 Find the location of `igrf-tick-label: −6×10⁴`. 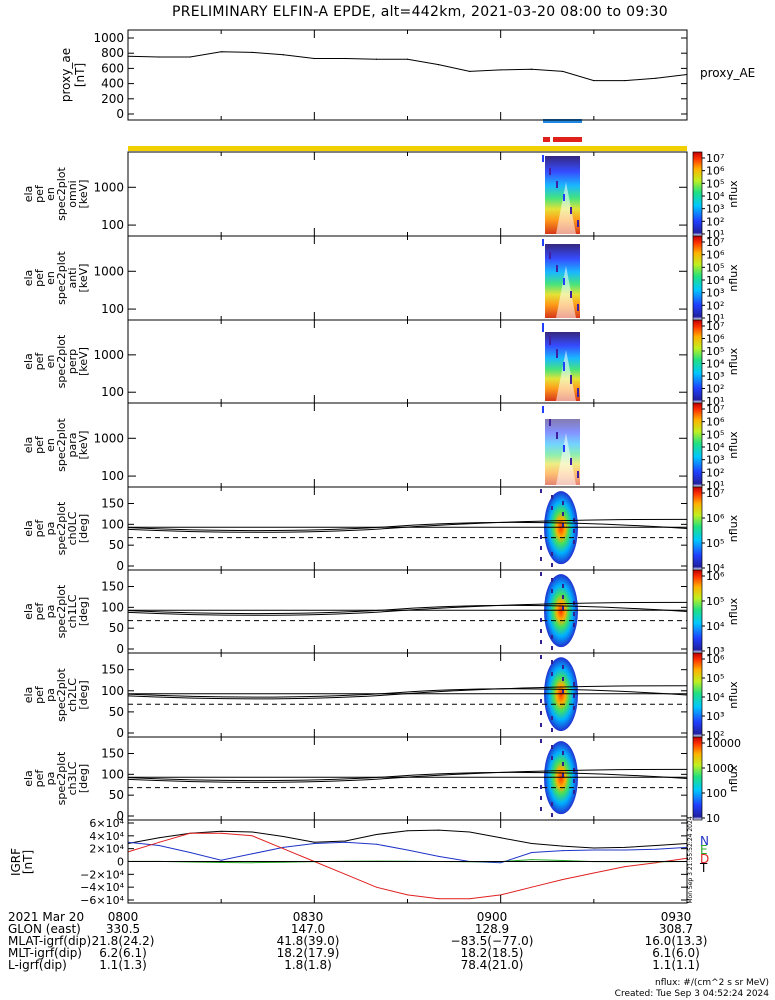

igrf-tick-label: −6×10⁴ is located at coordinates (102, 900).